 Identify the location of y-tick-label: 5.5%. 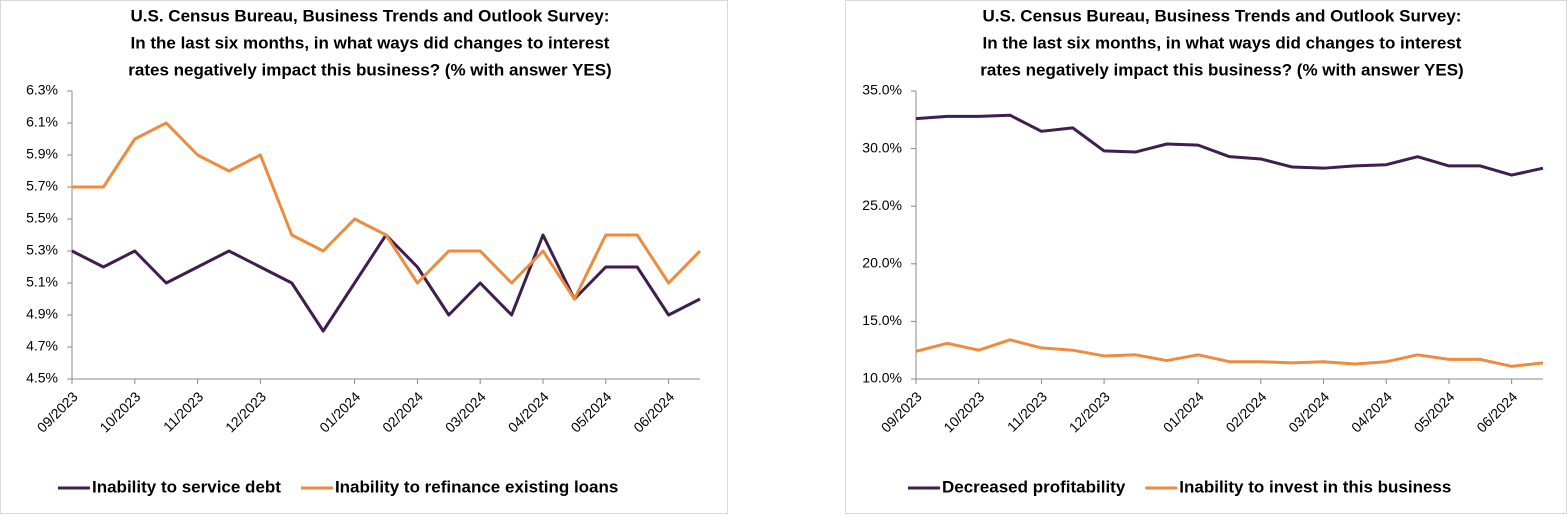
(42, 218).